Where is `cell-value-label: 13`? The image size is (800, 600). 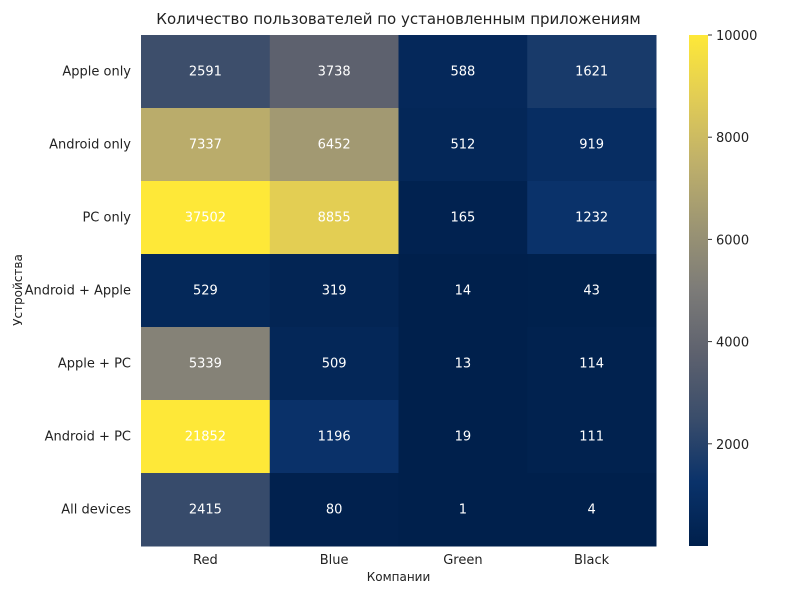 cell-value-label: 13 is located at coordinates (463, 364).